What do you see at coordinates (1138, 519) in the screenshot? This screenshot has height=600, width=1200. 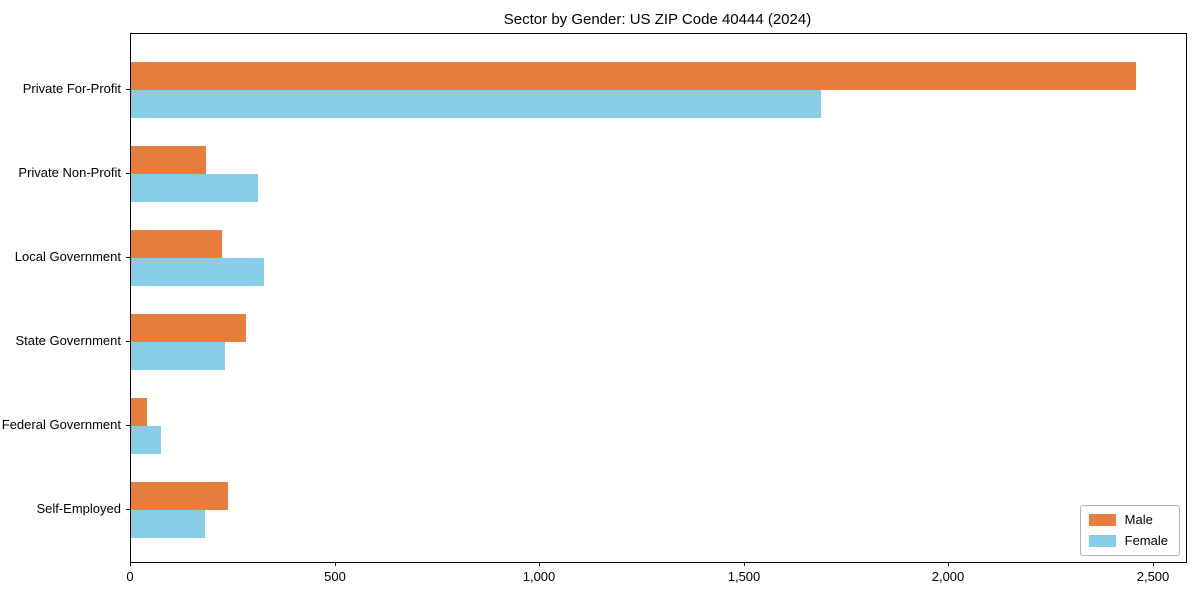 I see `legend-label-male: Male` at bounding box center [1138, 519].